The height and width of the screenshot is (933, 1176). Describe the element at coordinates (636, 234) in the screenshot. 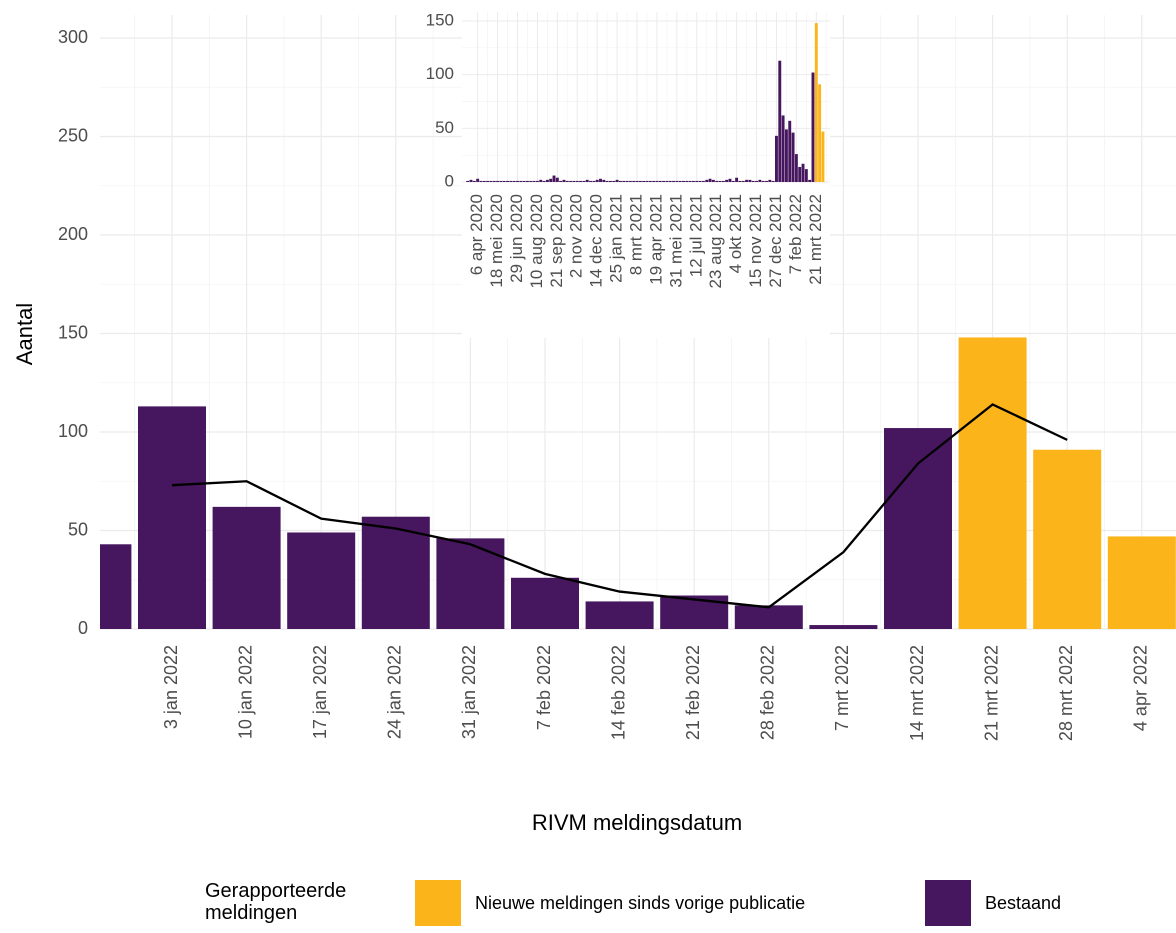

I see `x-tick-label: 8 mrt 2021` at that location.